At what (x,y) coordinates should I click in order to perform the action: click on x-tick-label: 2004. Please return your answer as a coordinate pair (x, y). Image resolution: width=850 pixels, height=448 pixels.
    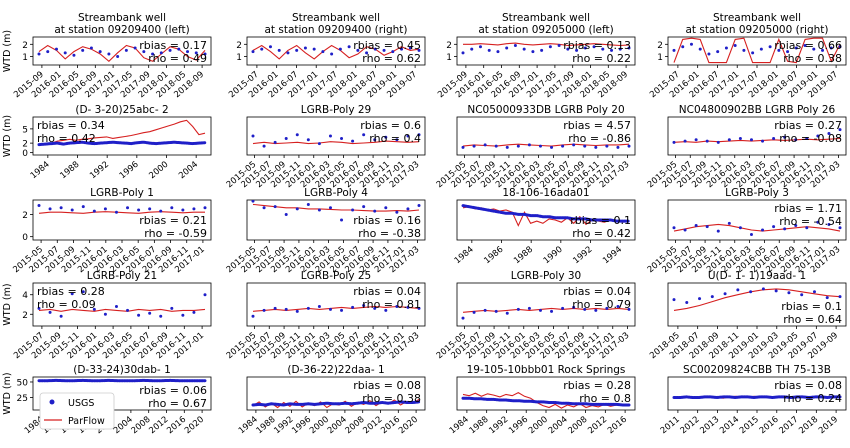
    Looking at the image, I should click on (558, 426).